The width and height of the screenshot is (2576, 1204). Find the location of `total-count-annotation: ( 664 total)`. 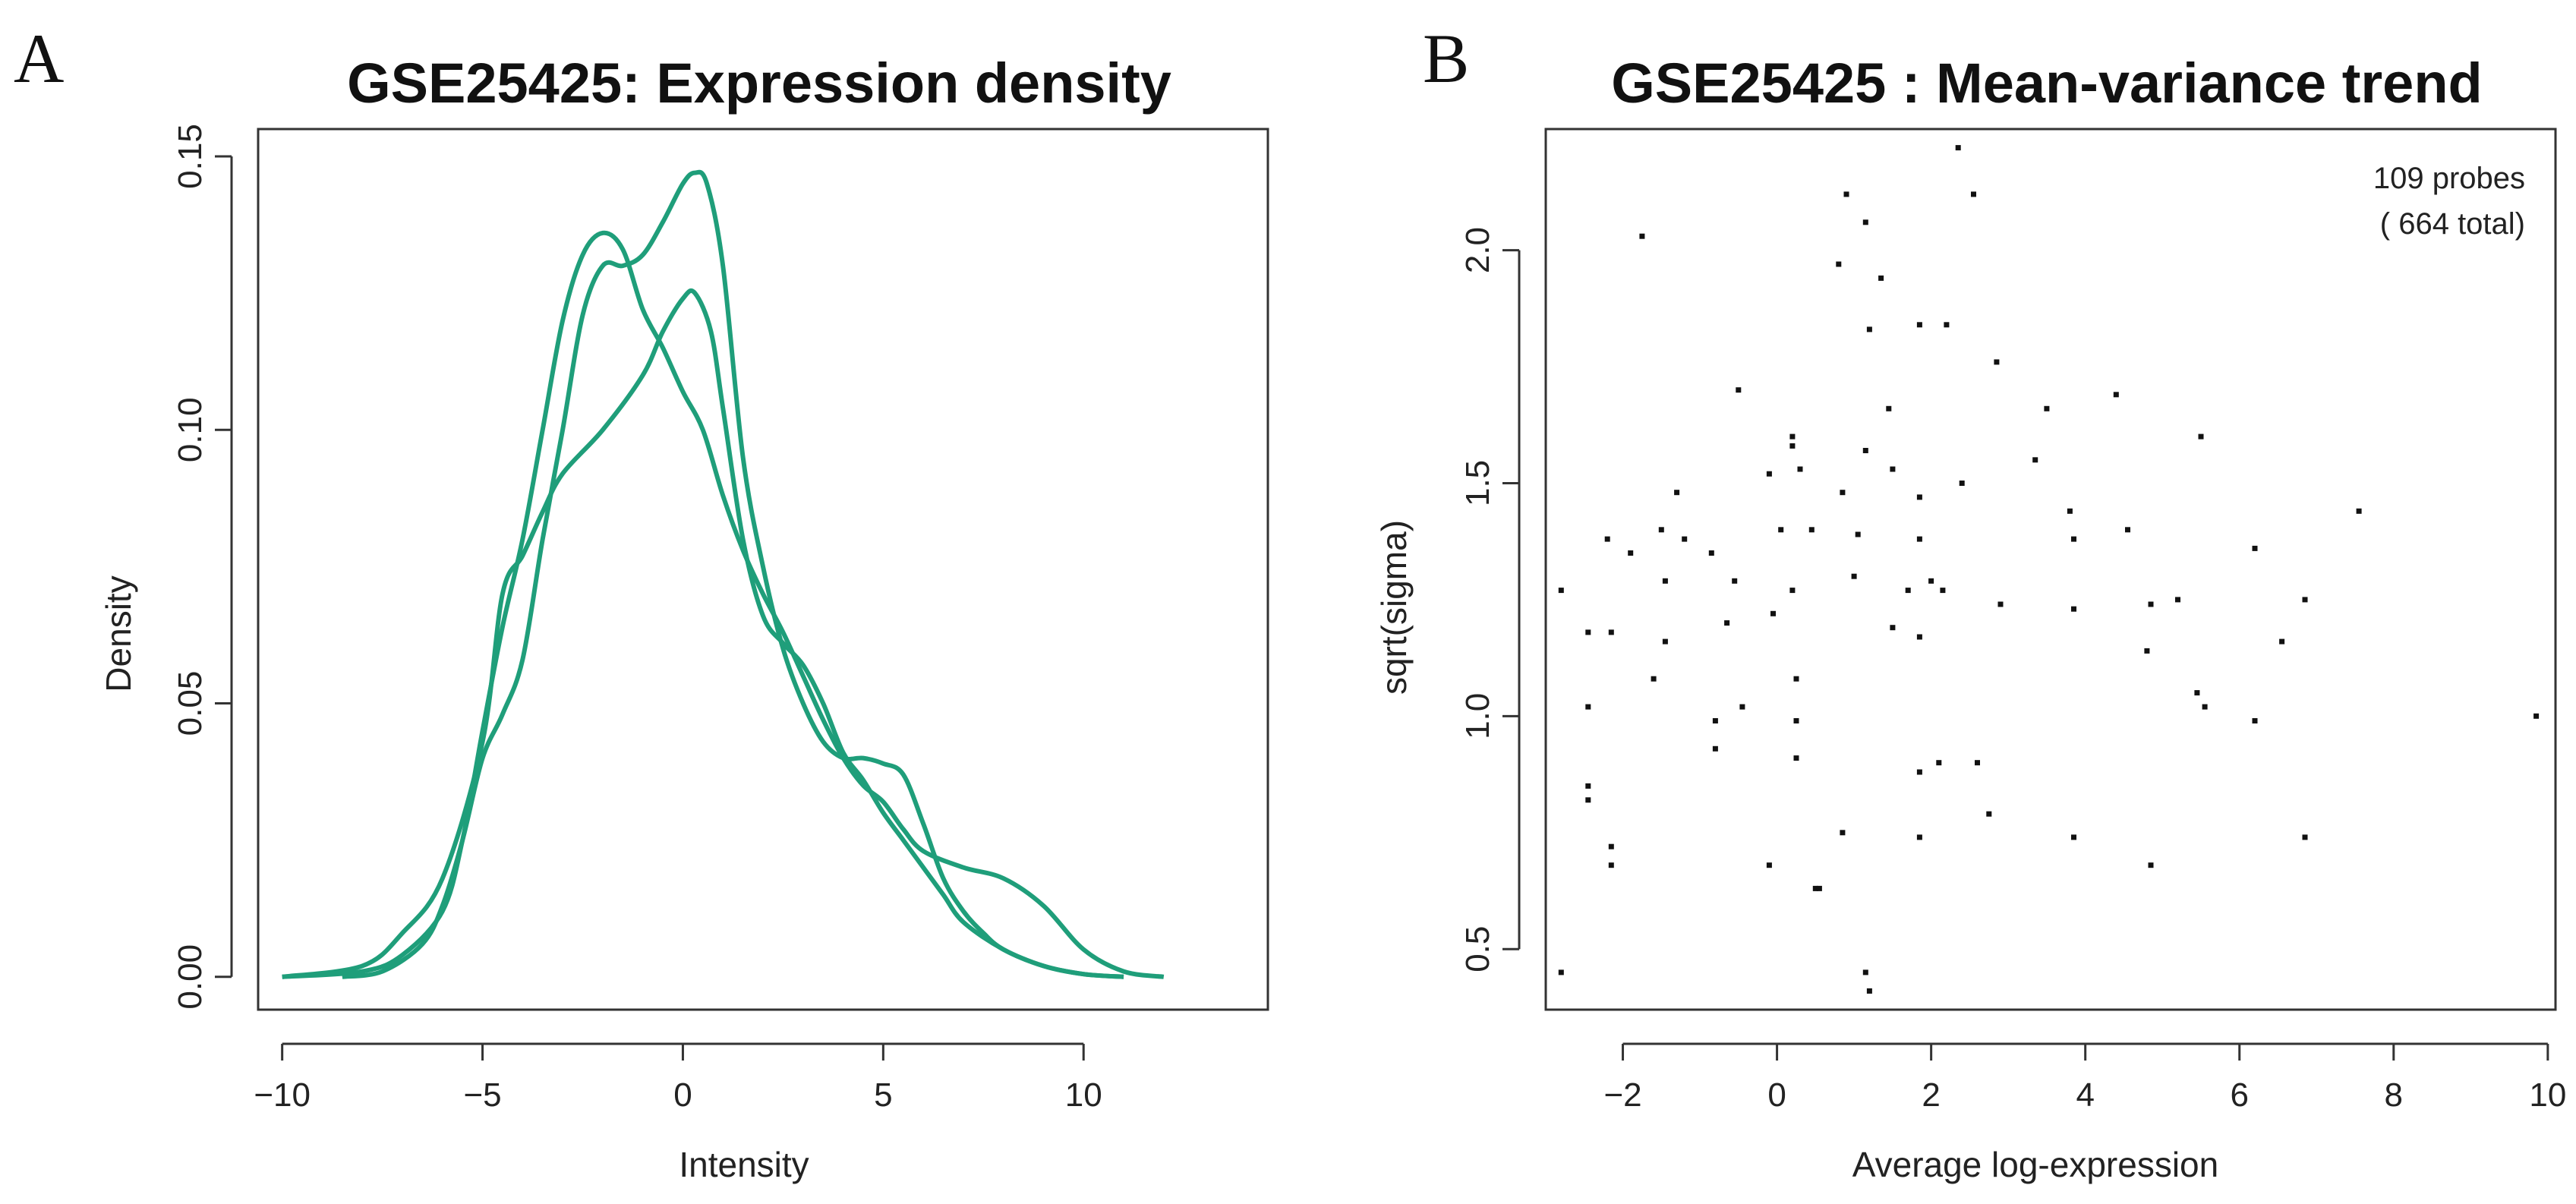

total-count-annotation: ( 664 total) is located at coordinates (2452, 224).